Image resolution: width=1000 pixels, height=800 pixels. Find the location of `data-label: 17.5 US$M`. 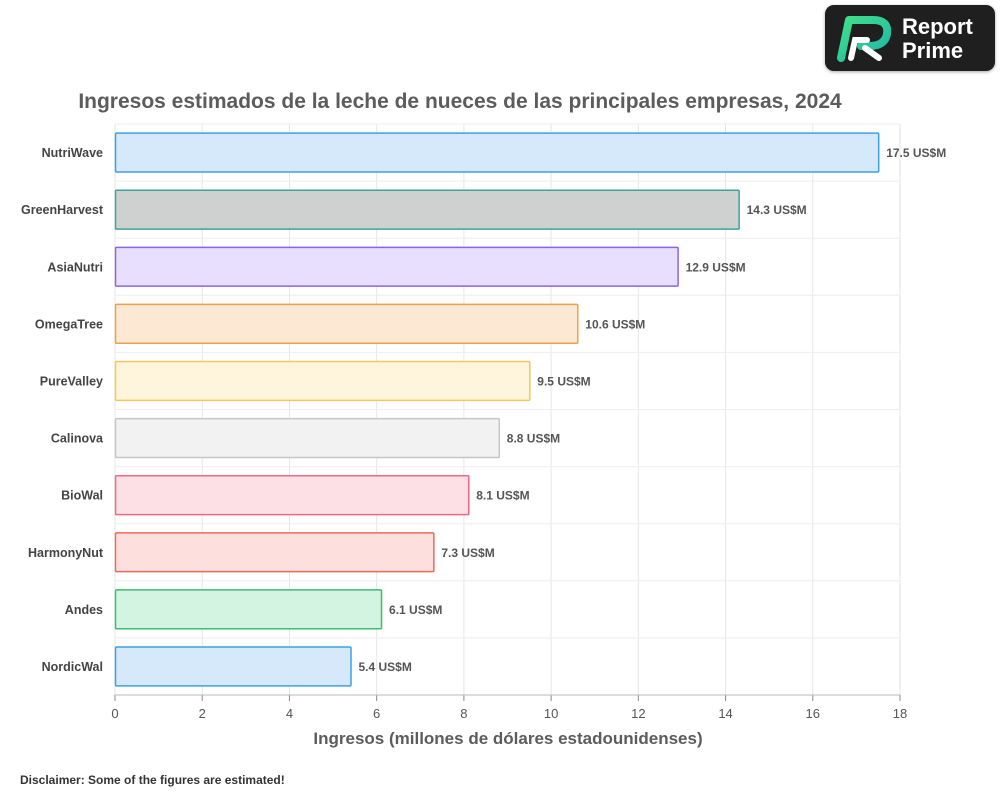

data-label: 17.5 US$M is located at coordinates (916, 153).